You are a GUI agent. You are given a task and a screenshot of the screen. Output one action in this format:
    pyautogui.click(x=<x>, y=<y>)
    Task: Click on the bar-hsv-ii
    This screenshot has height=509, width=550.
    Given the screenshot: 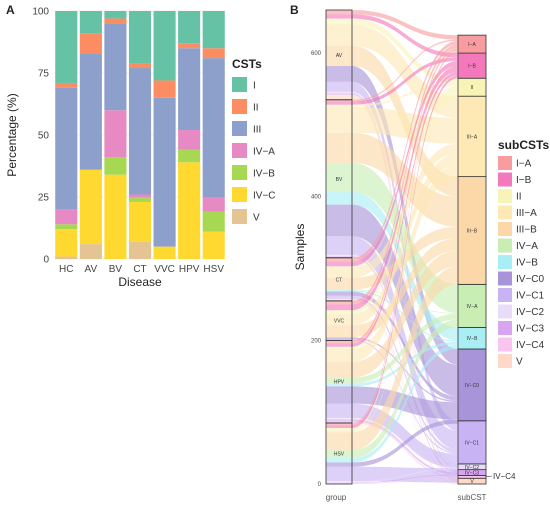 What is the action you would take?
    pyautogui.click(x=213, y=53)
    